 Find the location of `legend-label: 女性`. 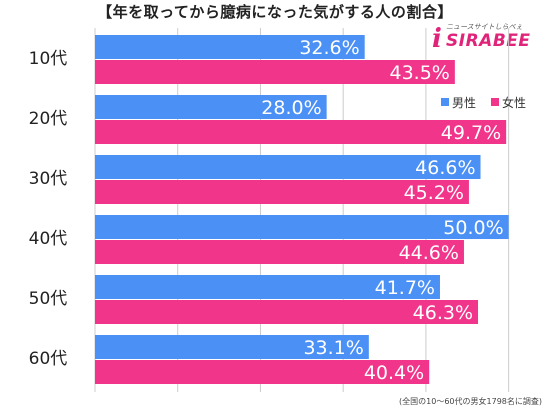

legend-label: 女性 is located at coordinates (514, 102).